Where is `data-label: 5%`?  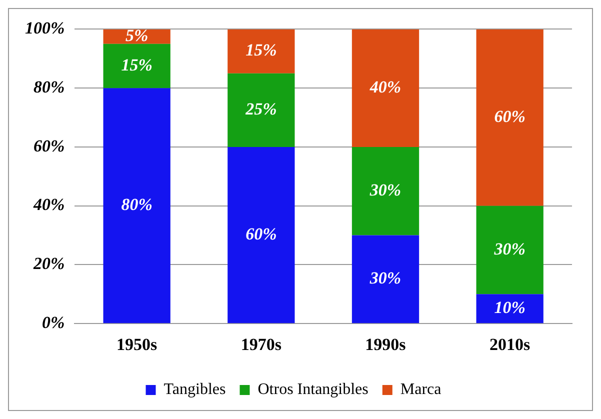
data-label: 5% is located at coordinates (136, 35).